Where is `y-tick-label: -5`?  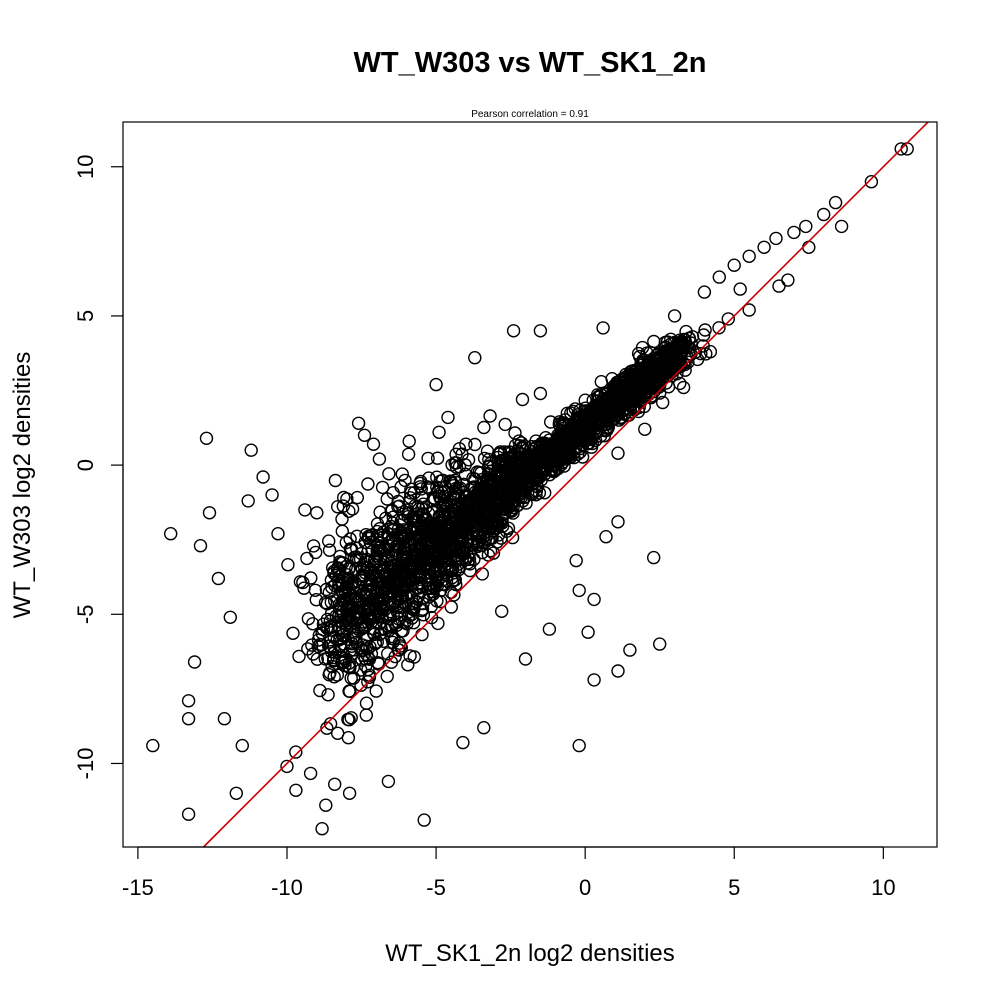 y-tick-label: -5 is located at coordinates (85, 615).